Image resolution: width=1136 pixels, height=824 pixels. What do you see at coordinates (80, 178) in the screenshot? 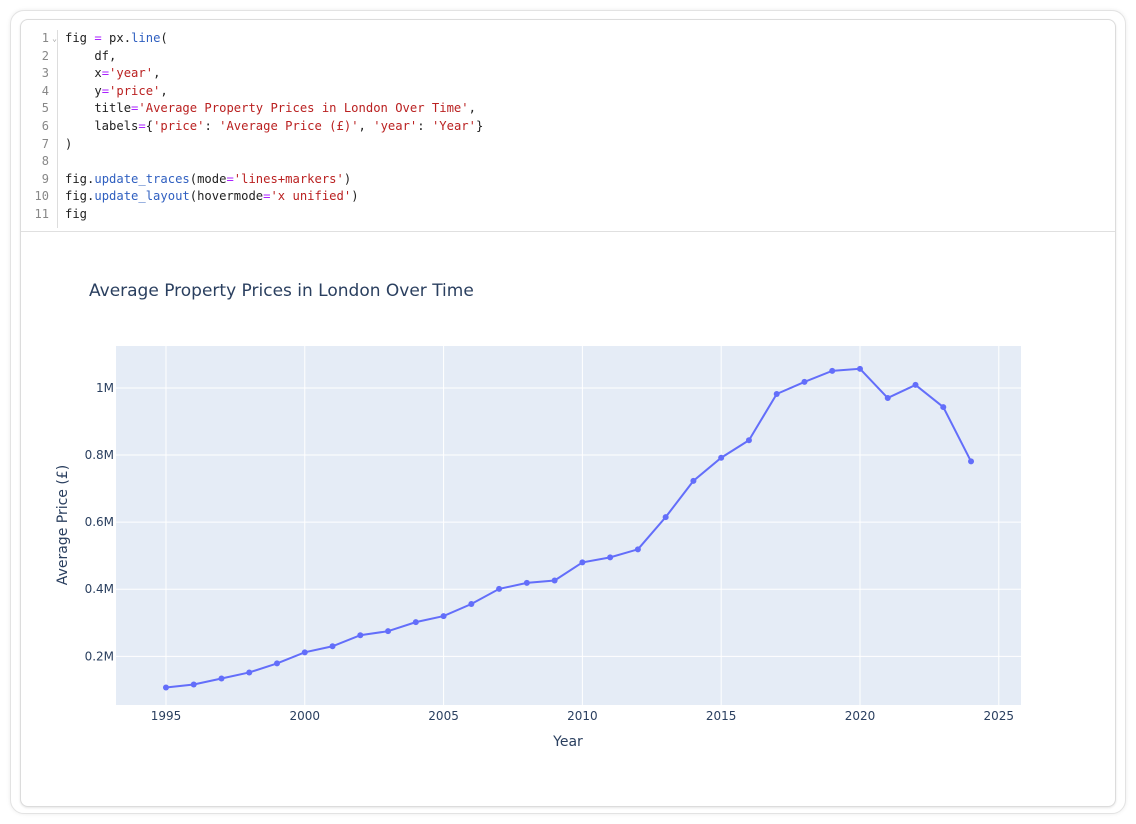
I see `code-token: fig.` at bounding box center [80, 178].